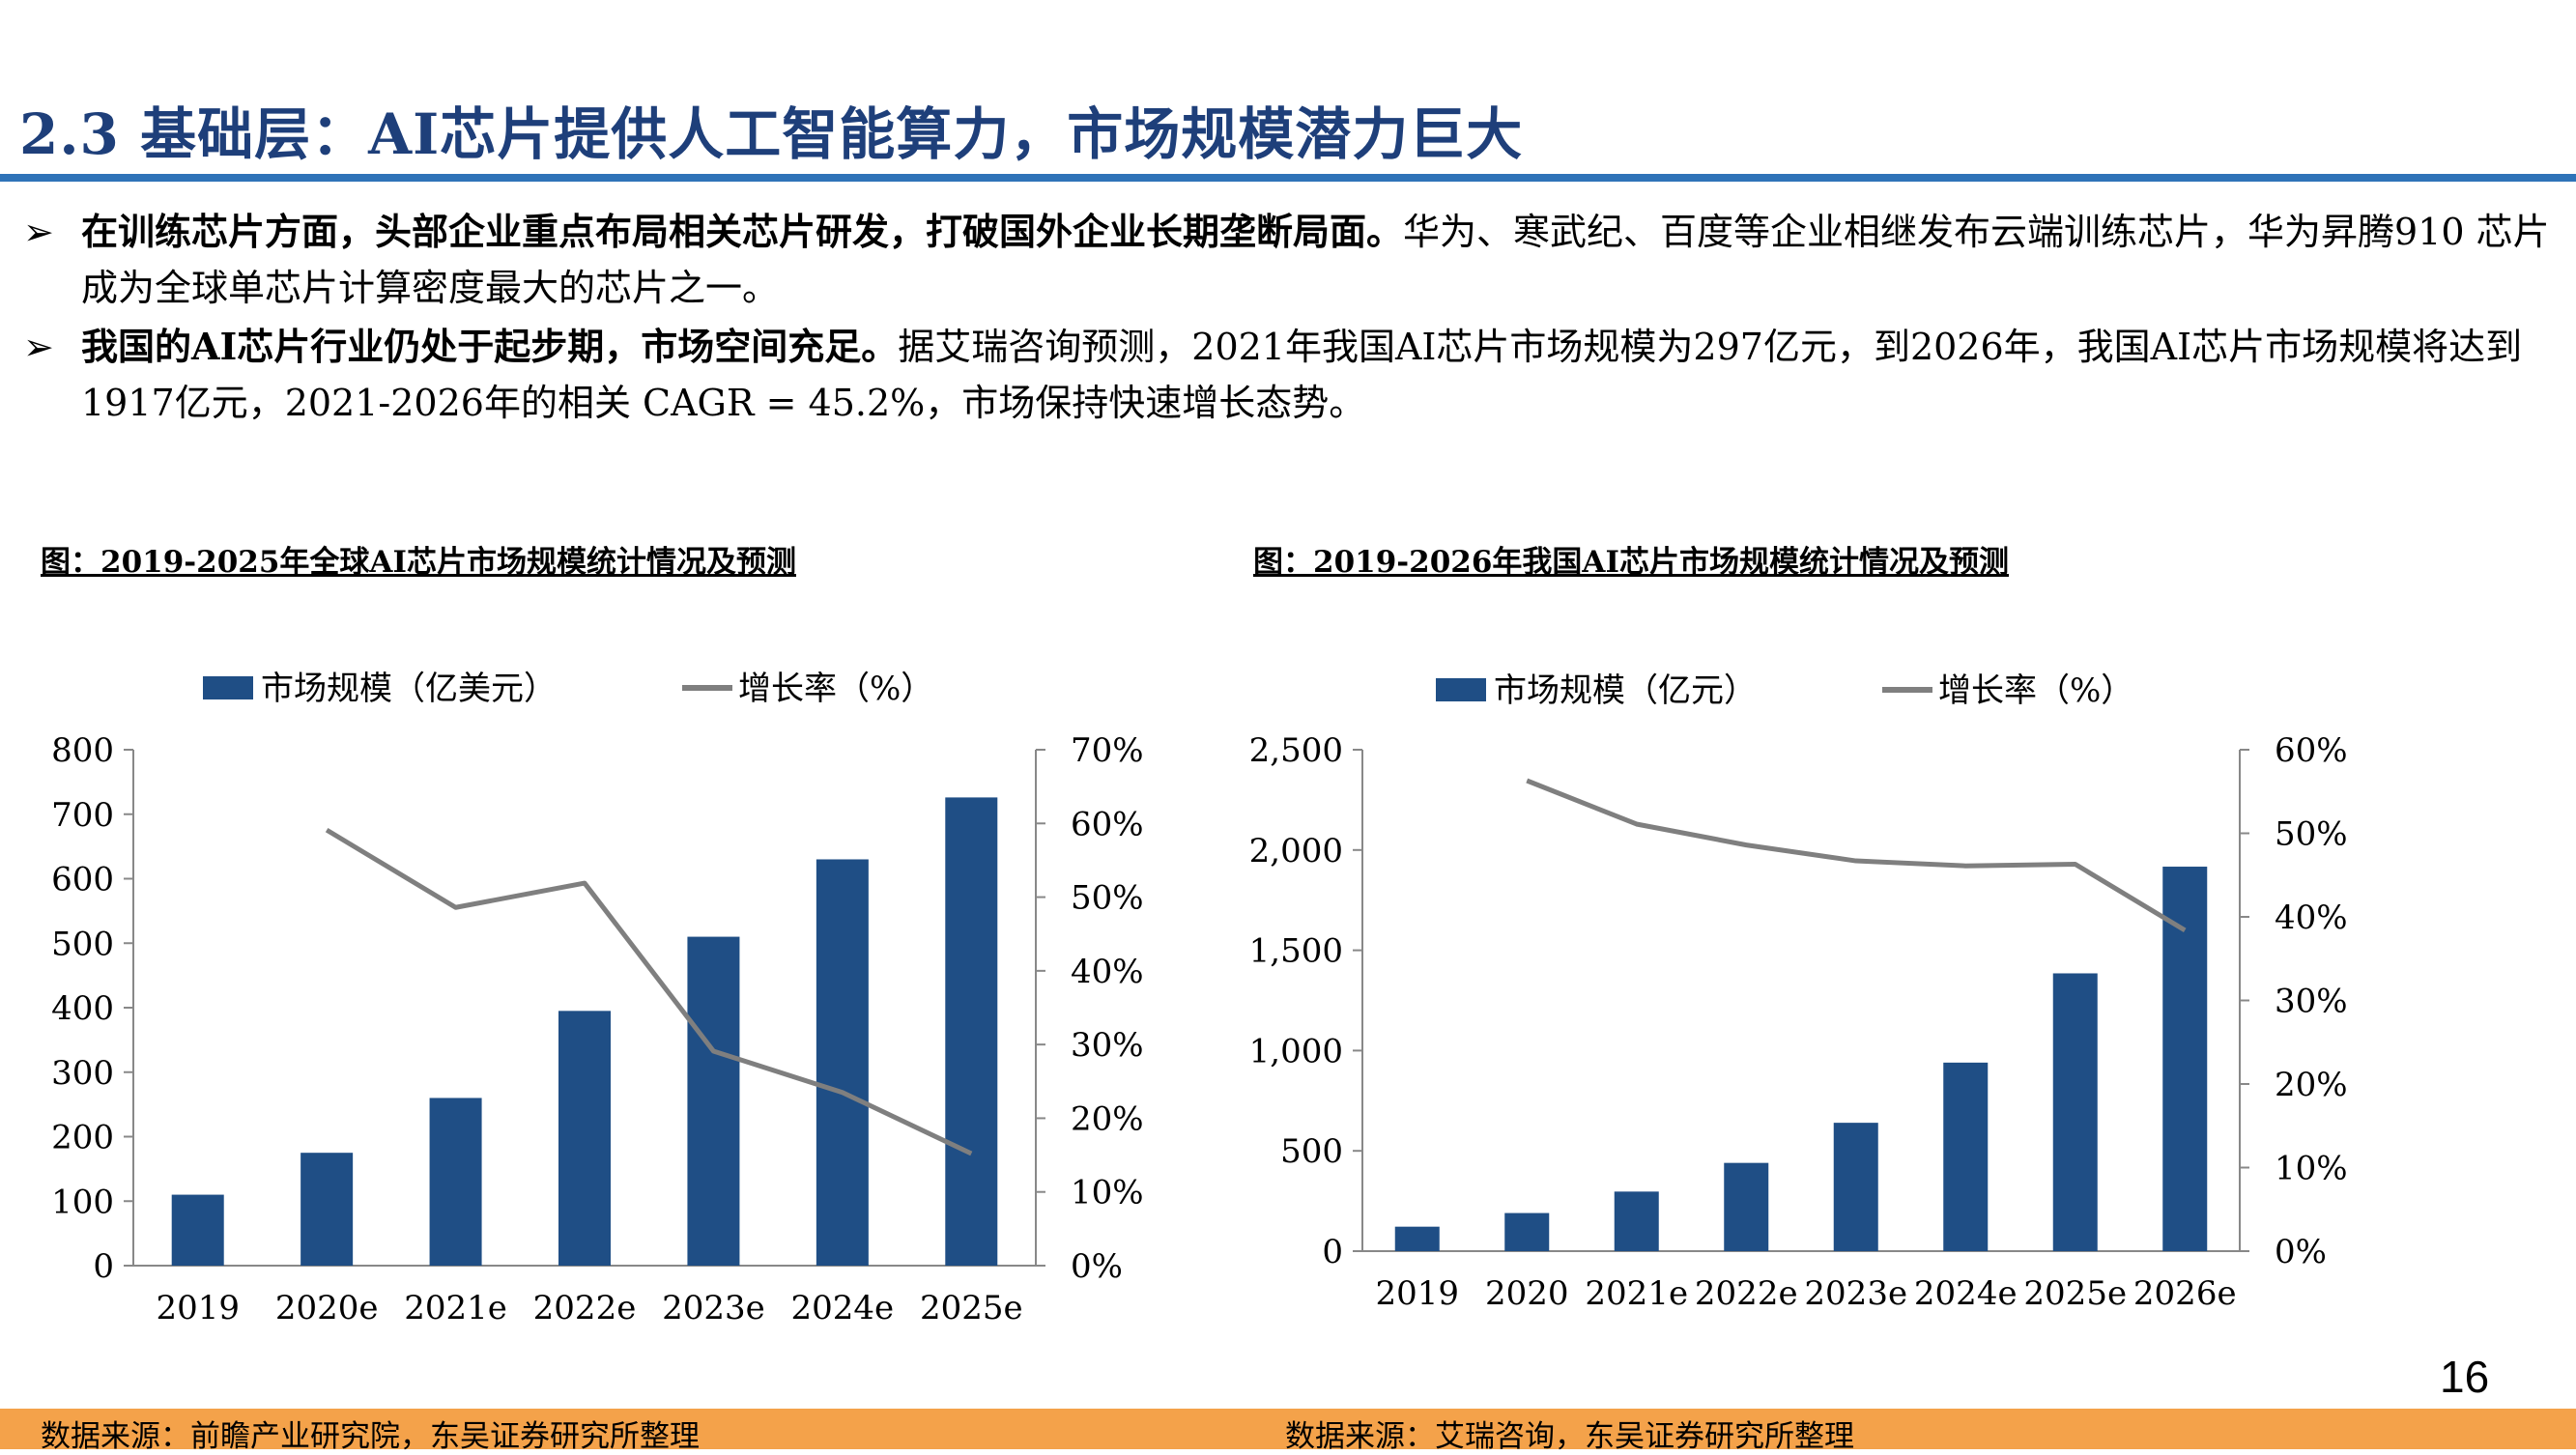  Describe the element at coordinates (198, 1308) in the screenshot. I see `x-tick-label: 2019` at that location.